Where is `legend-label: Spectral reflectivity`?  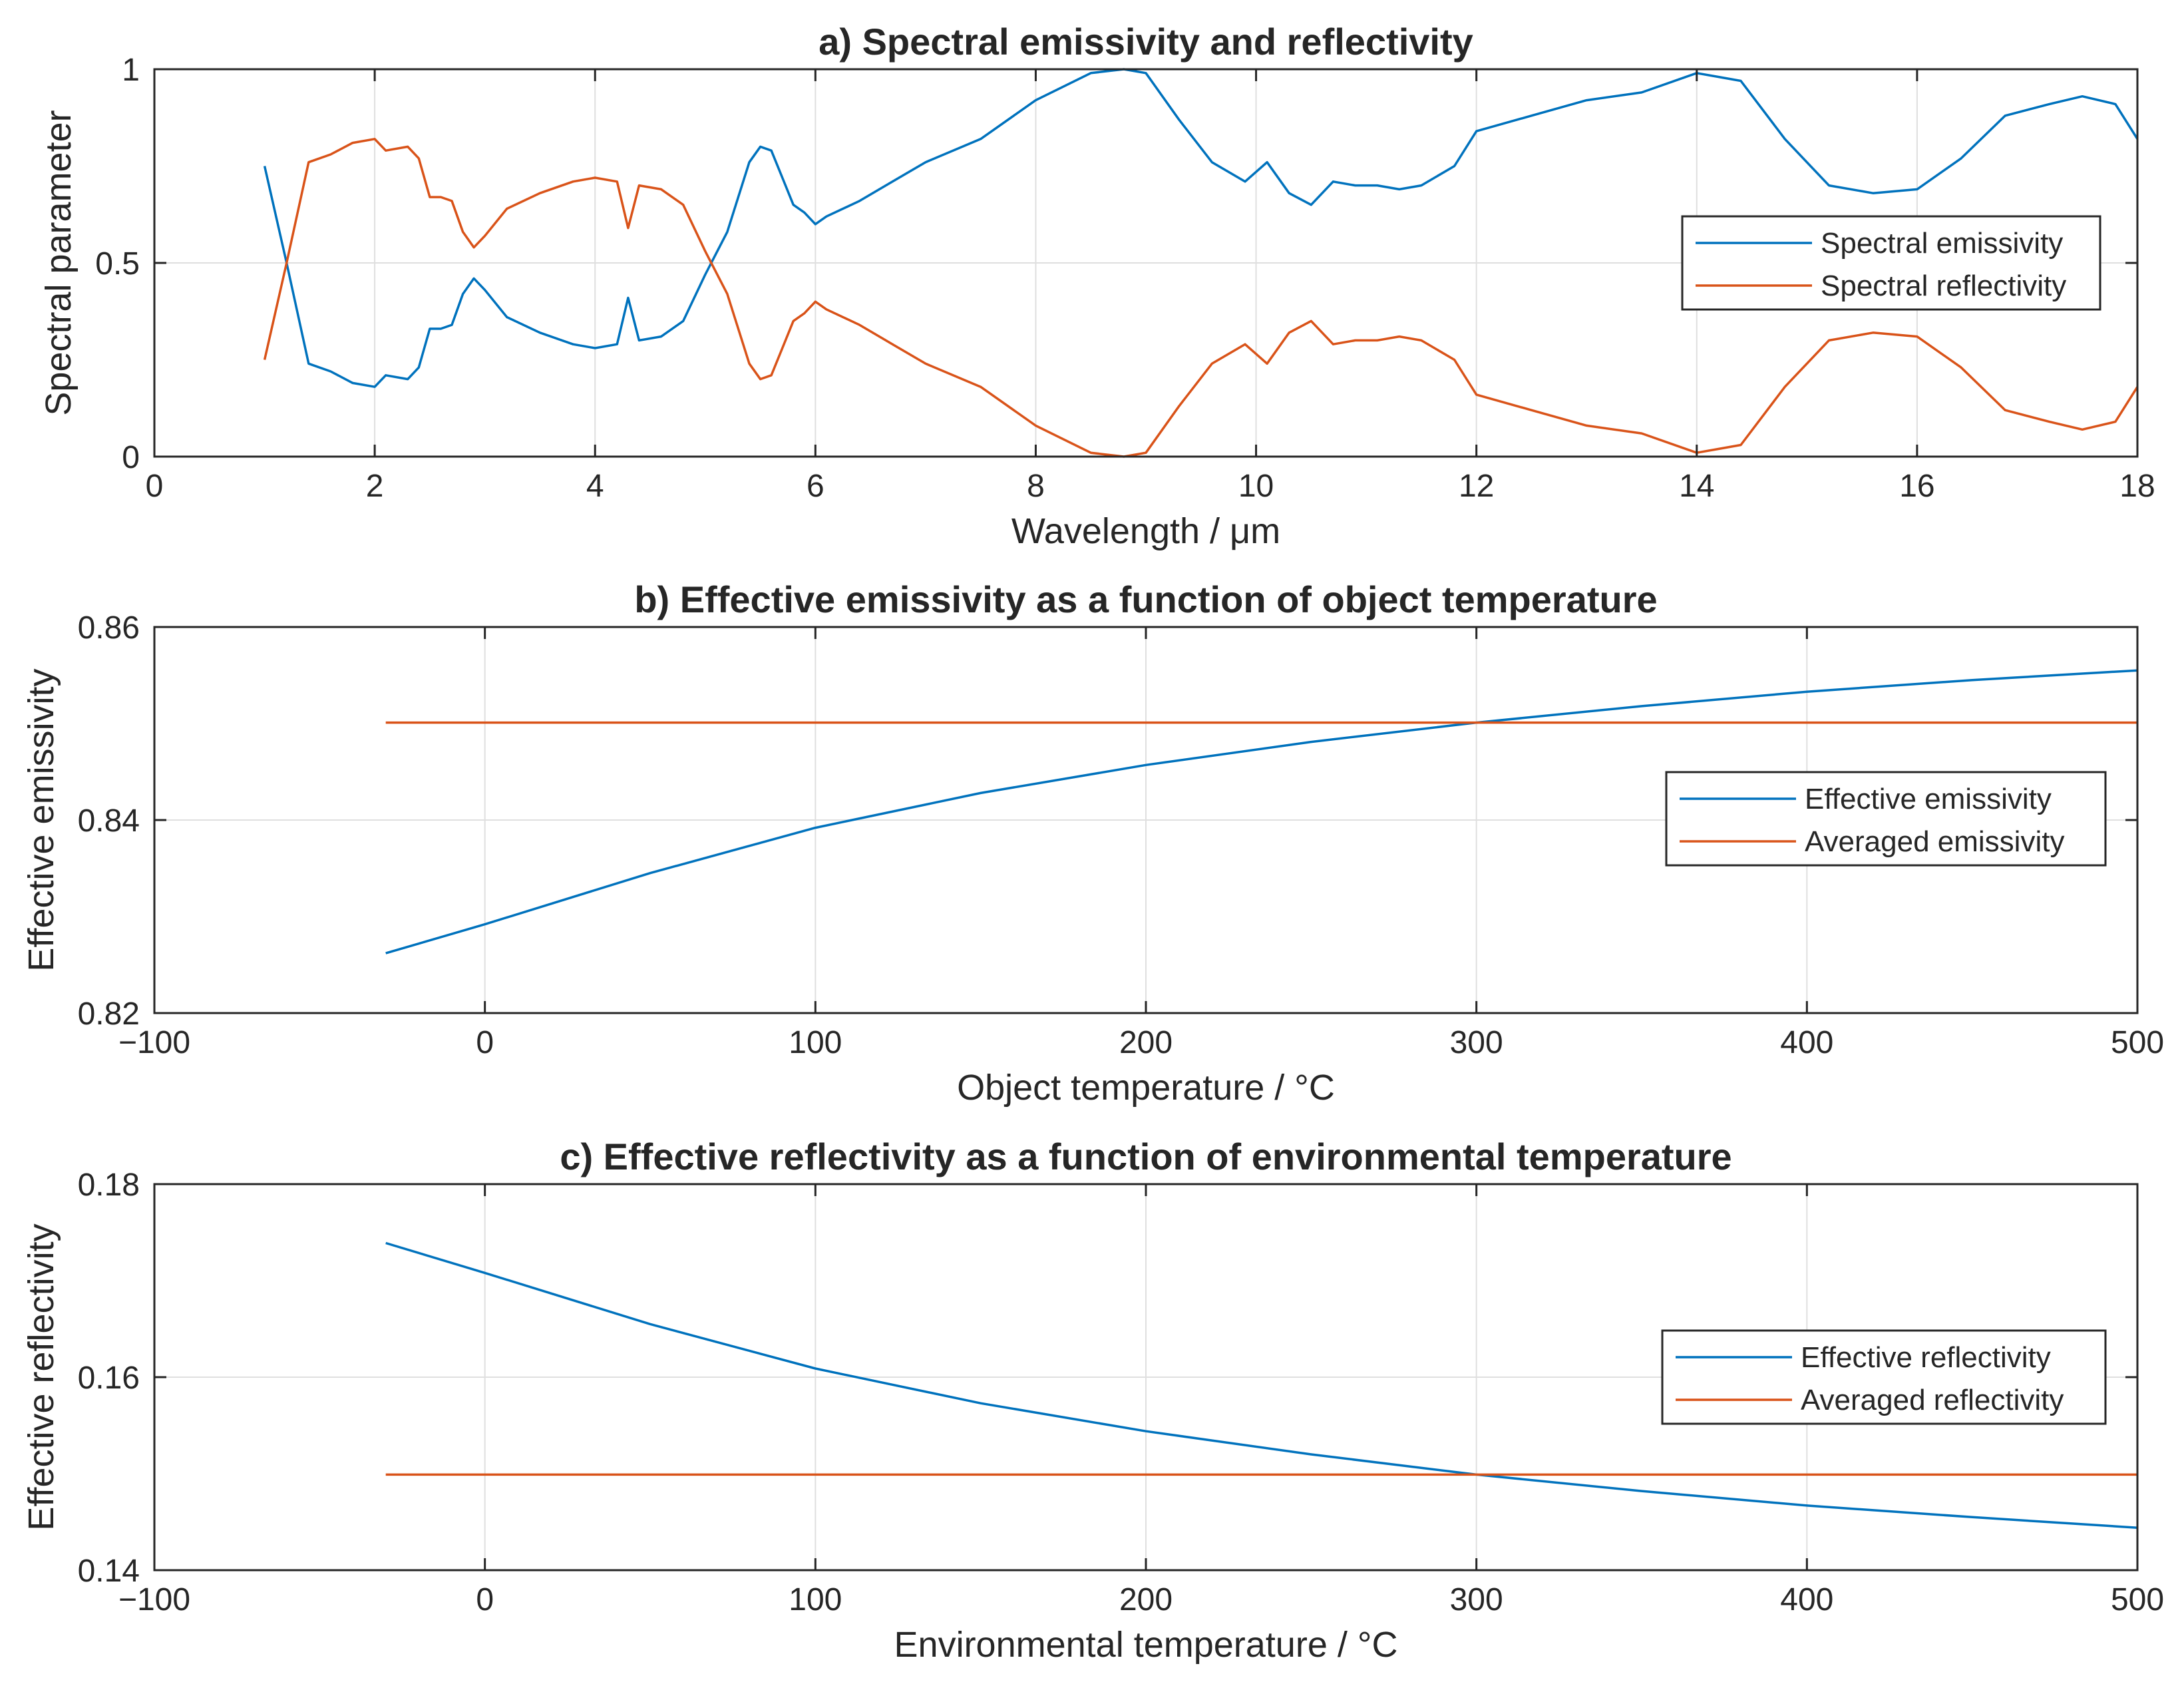 legend-label: Spectral reflectivity is located at coordinates (1944, 286).